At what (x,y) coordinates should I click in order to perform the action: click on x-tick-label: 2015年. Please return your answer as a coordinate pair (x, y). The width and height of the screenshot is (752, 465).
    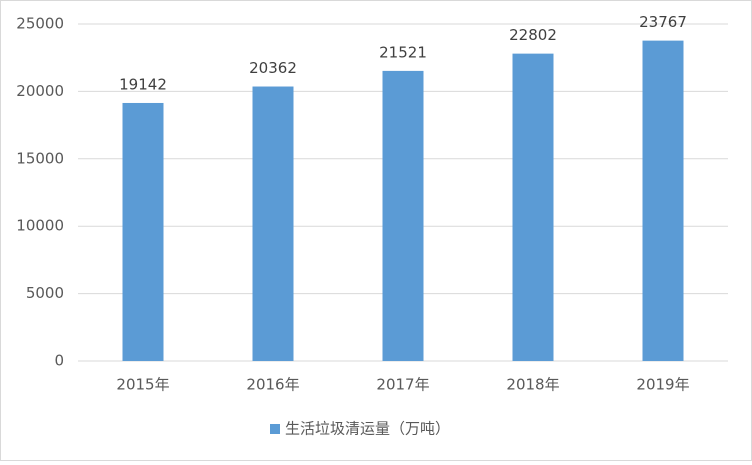
    Looking at the image, I should click on (142, 385).